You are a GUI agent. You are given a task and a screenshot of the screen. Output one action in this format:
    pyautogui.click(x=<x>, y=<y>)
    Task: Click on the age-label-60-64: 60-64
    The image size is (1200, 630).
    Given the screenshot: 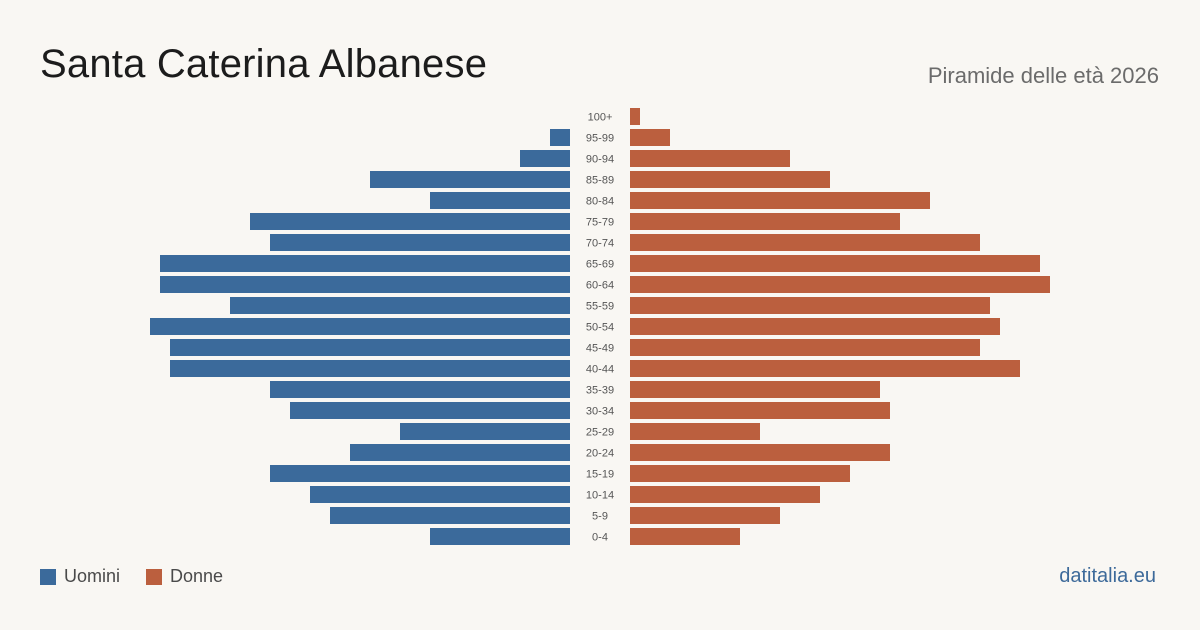 What is the action you would take?
    pyautogui.click(x=600, y=286)
    